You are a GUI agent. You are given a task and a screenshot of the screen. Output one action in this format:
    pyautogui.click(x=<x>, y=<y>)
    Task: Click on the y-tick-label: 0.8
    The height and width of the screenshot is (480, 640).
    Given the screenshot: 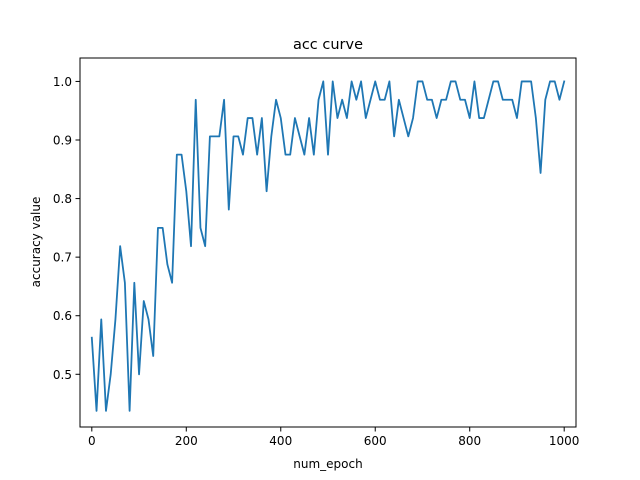 What is the action you would take?
    pyautogui.click(x=62, y=199)
    